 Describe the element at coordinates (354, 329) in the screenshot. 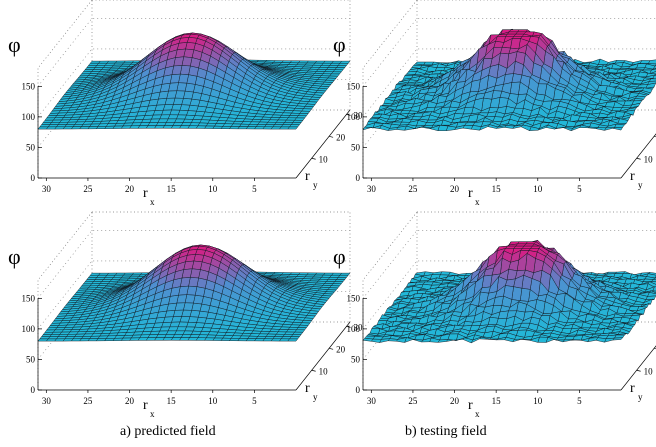

I see `chart-3-z-tick-label: 100` at that location.